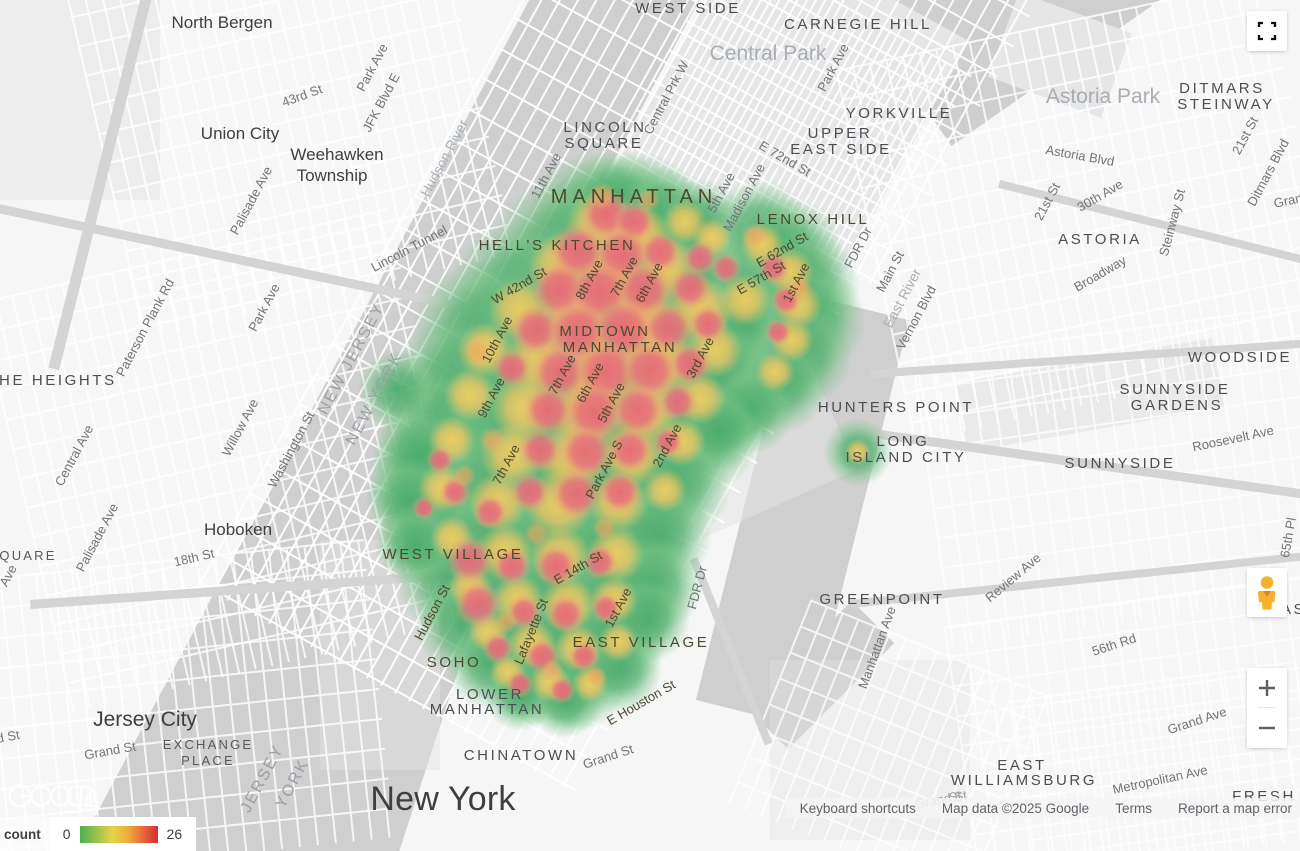 This screenshot has width=1300, height=851. I want to click on fullscreen-button, so click(1267, 31).